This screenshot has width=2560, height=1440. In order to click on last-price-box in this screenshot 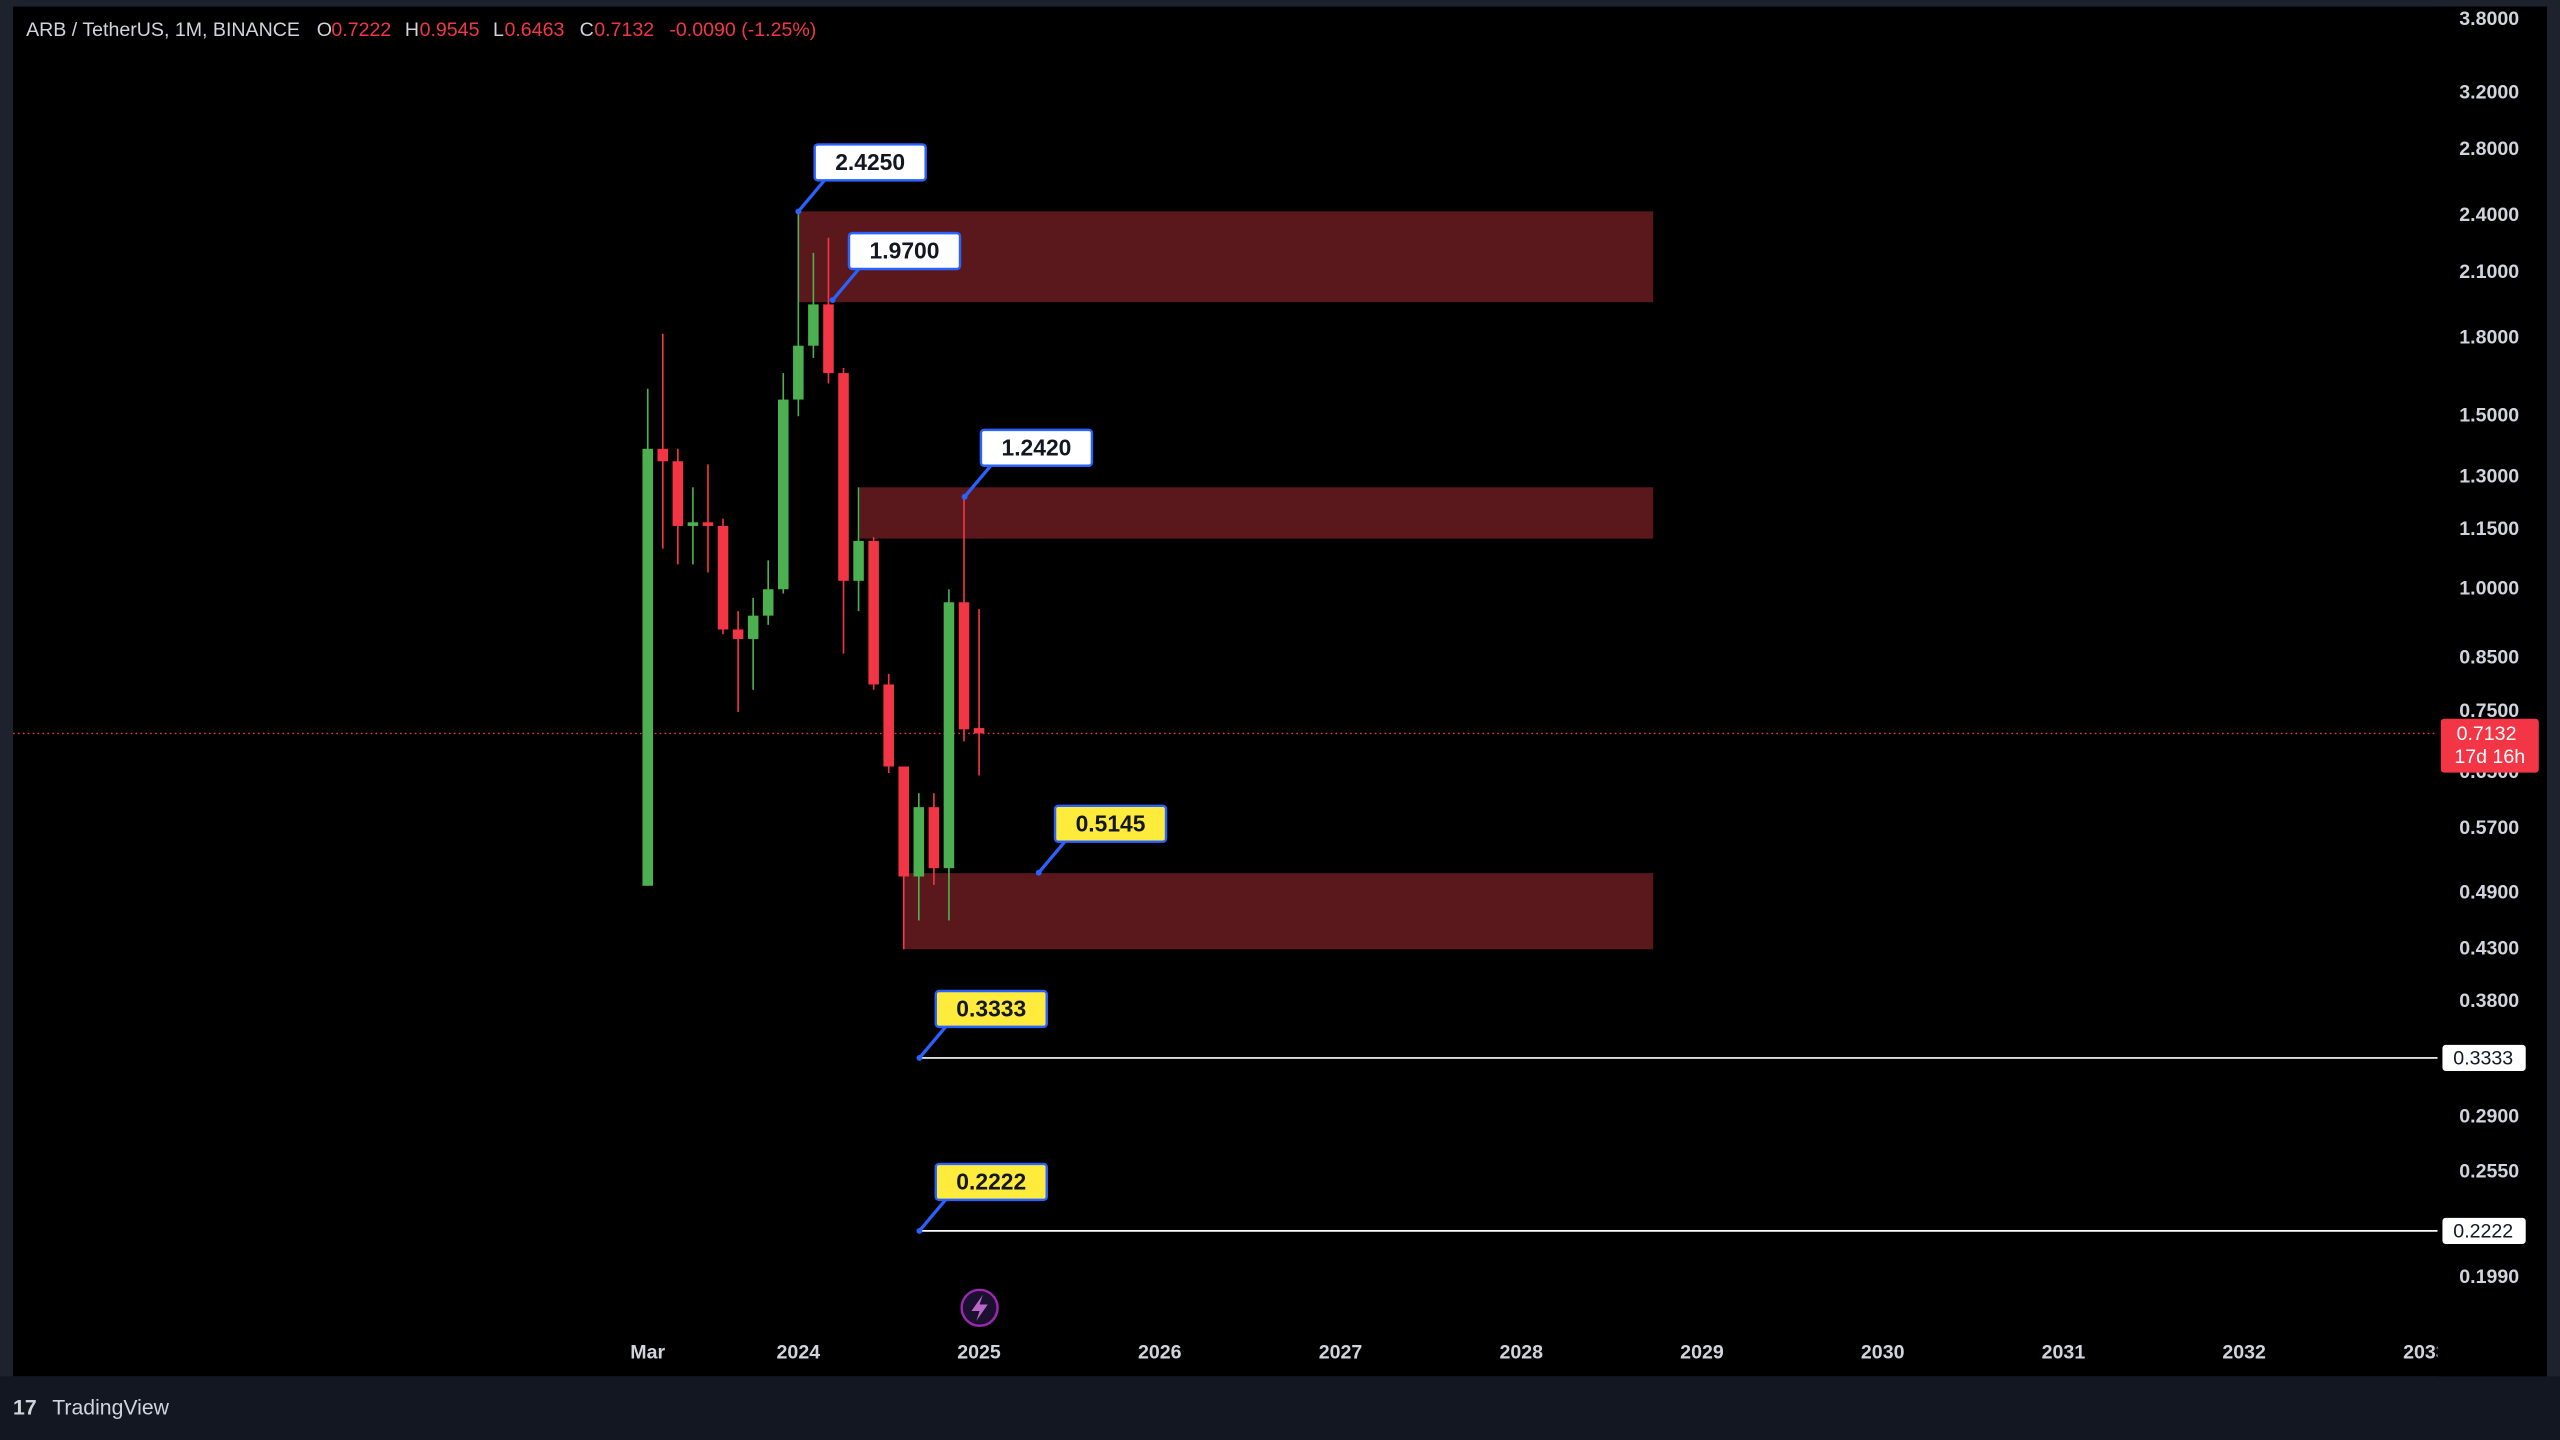, I will do `click(2489, 745)`.